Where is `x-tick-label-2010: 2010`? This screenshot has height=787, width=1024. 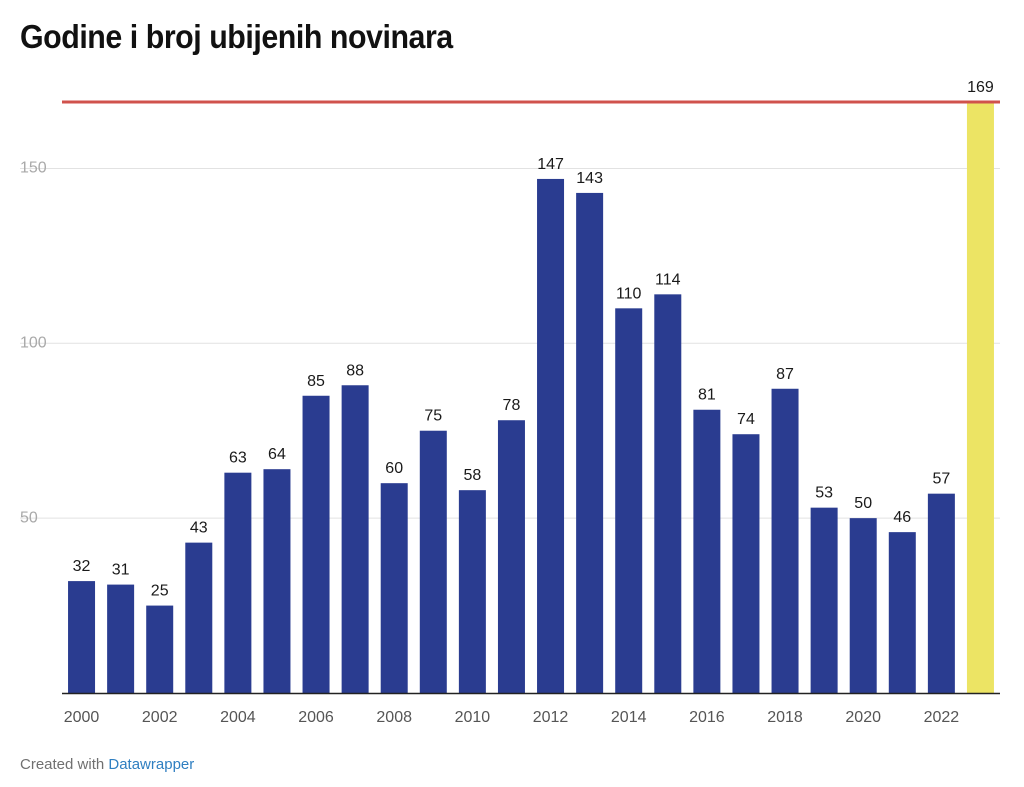 x-tick-label-2010: 2010 is located at coordinates (473, 717).